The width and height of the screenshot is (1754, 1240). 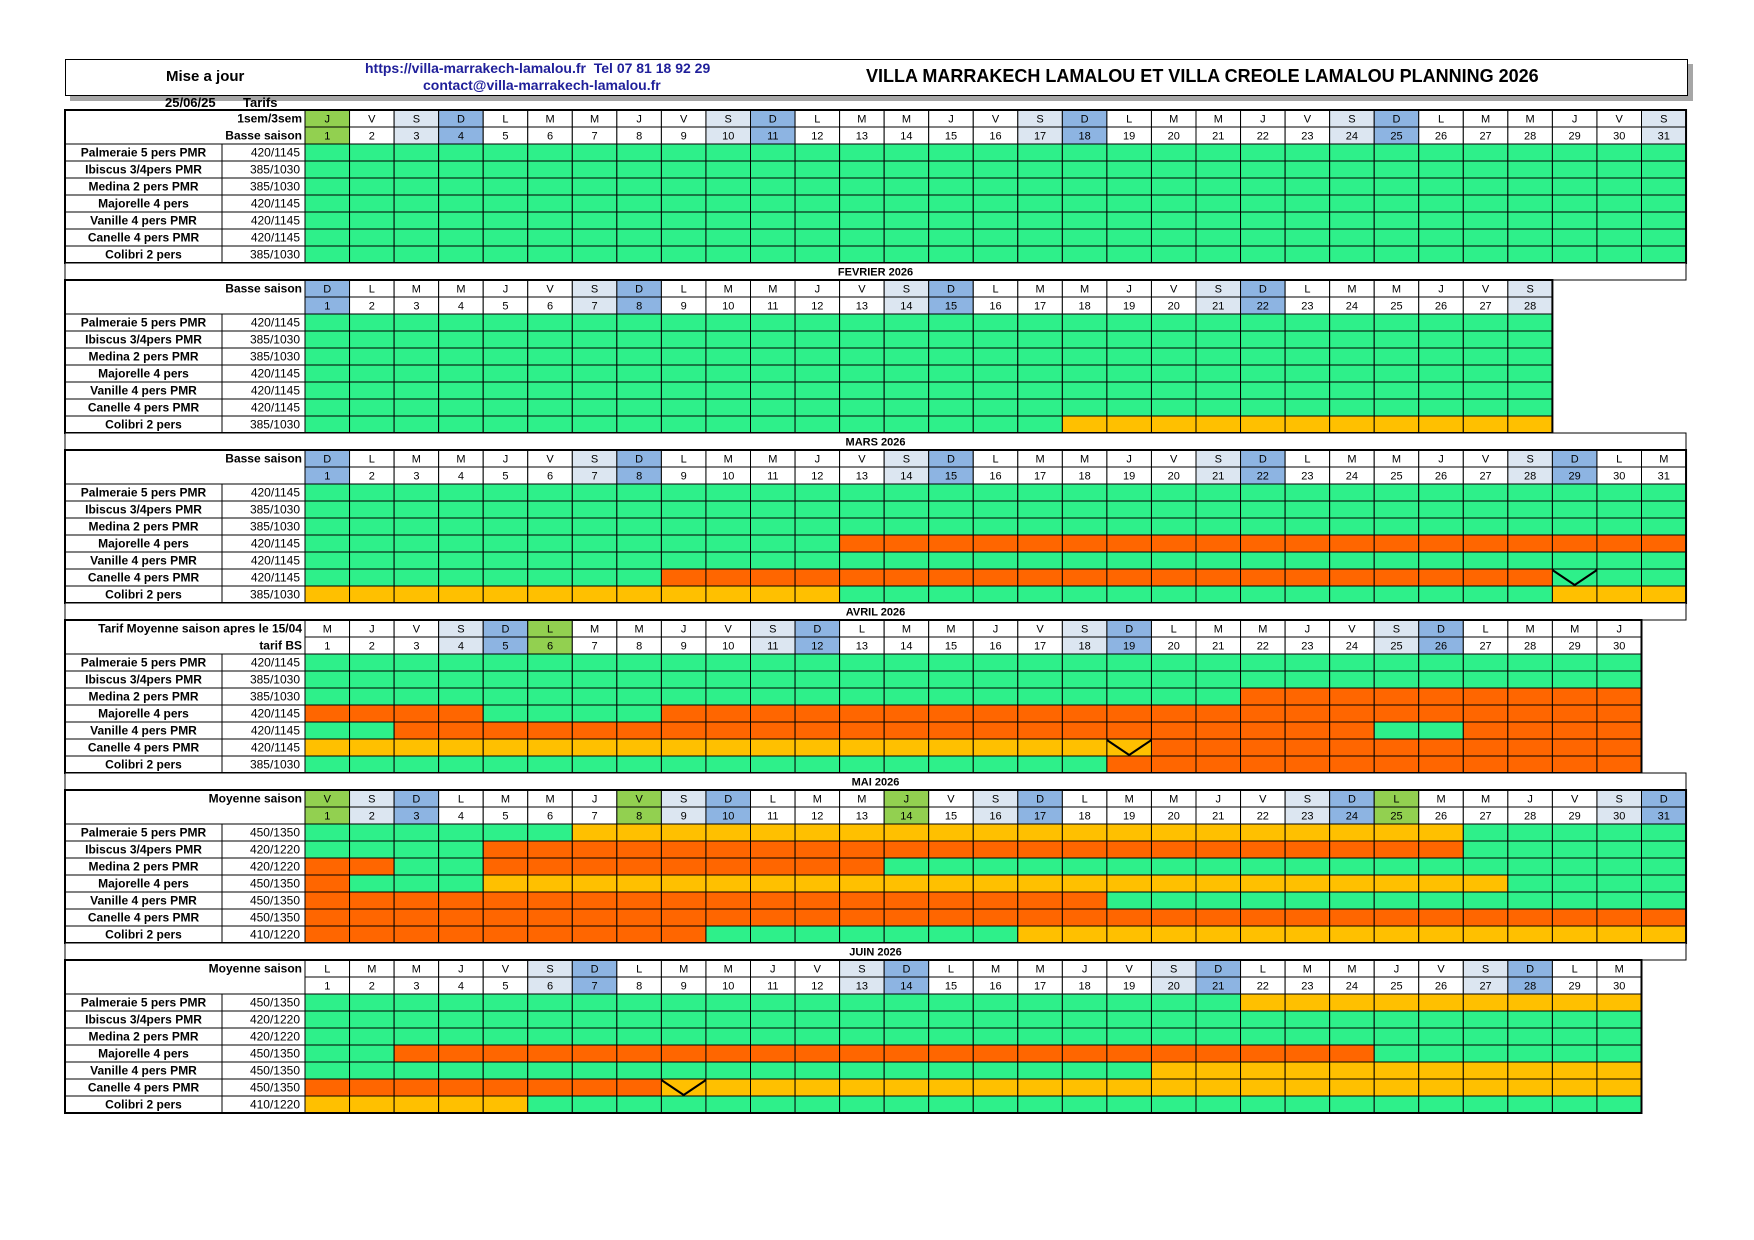 What do you see at coordinates (875, 952) in the screenshot?
I see `month-title: JUIN 2026` at bounding box center [875, 952].